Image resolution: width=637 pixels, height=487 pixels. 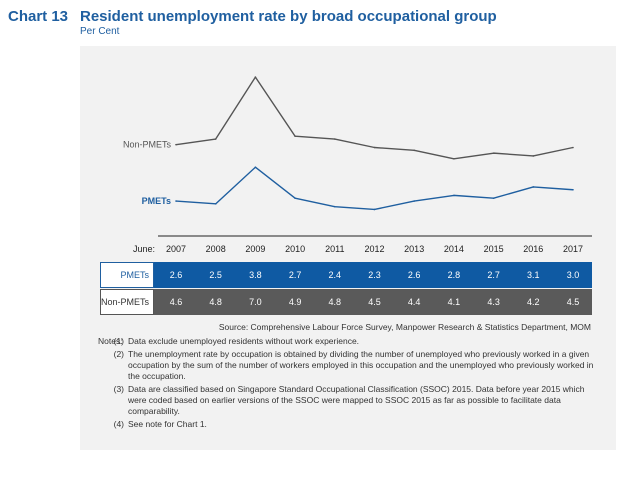 I want to click on x-tick-label: 2014, so click(x=454, y=249).